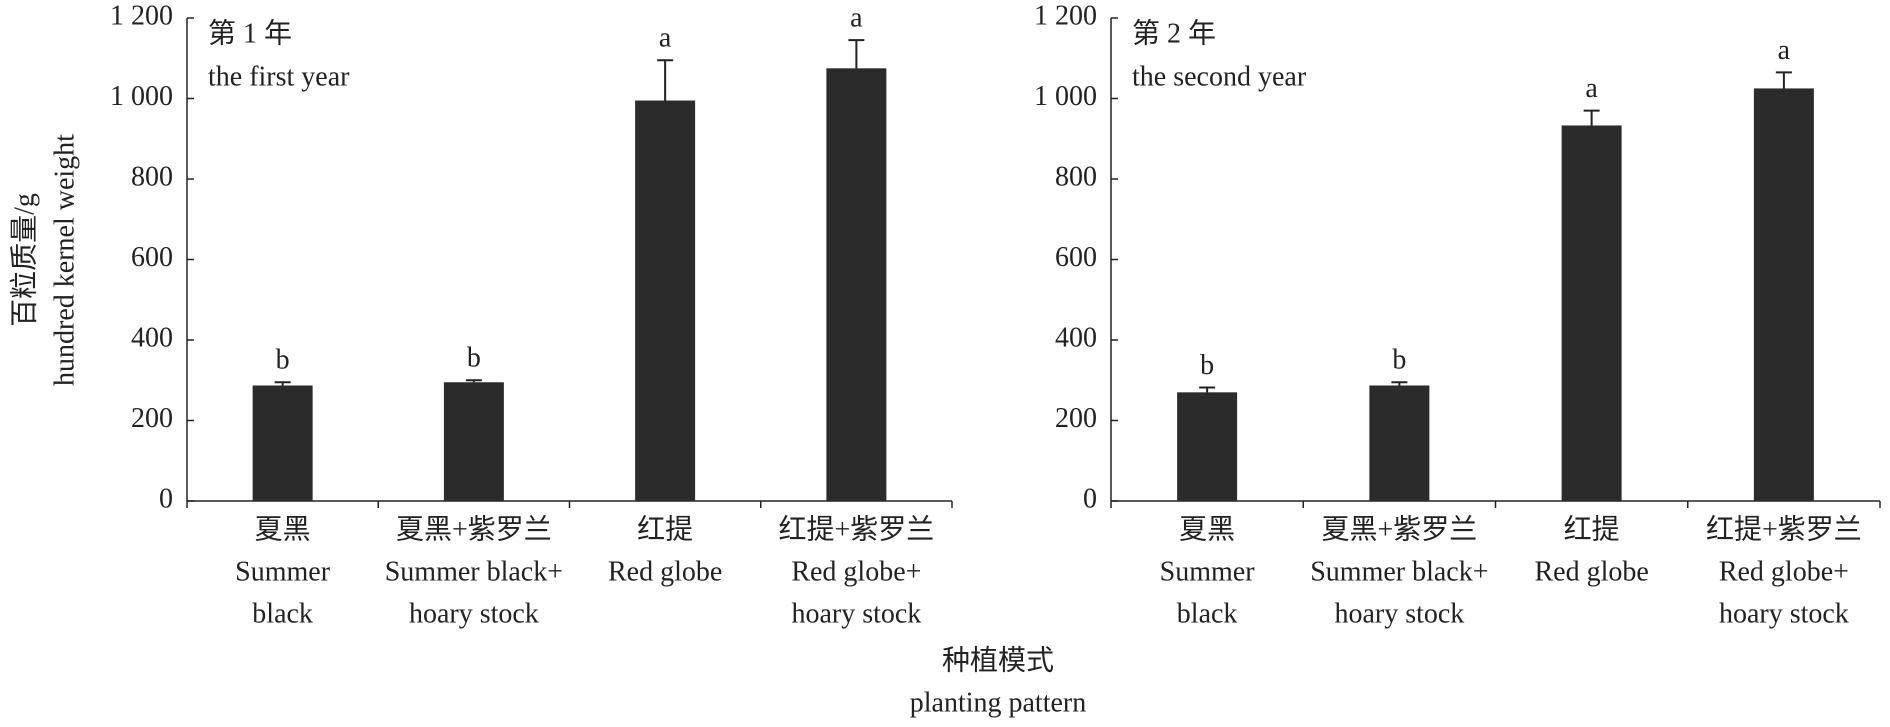  What do you see at coordinates (24, 260) in the screenshot?
I see `y-axis-label: 百粒质量/g` at bounding box center [24, 260].